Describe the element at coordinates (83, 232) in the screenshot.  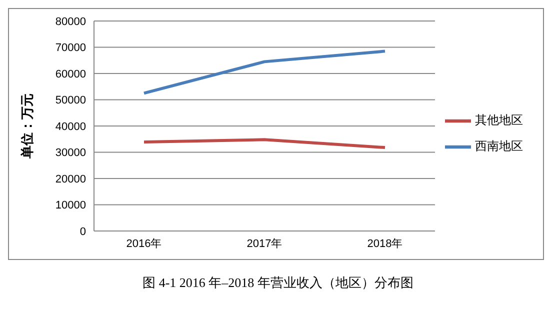
I see `y-tick-label: 0` at that location.